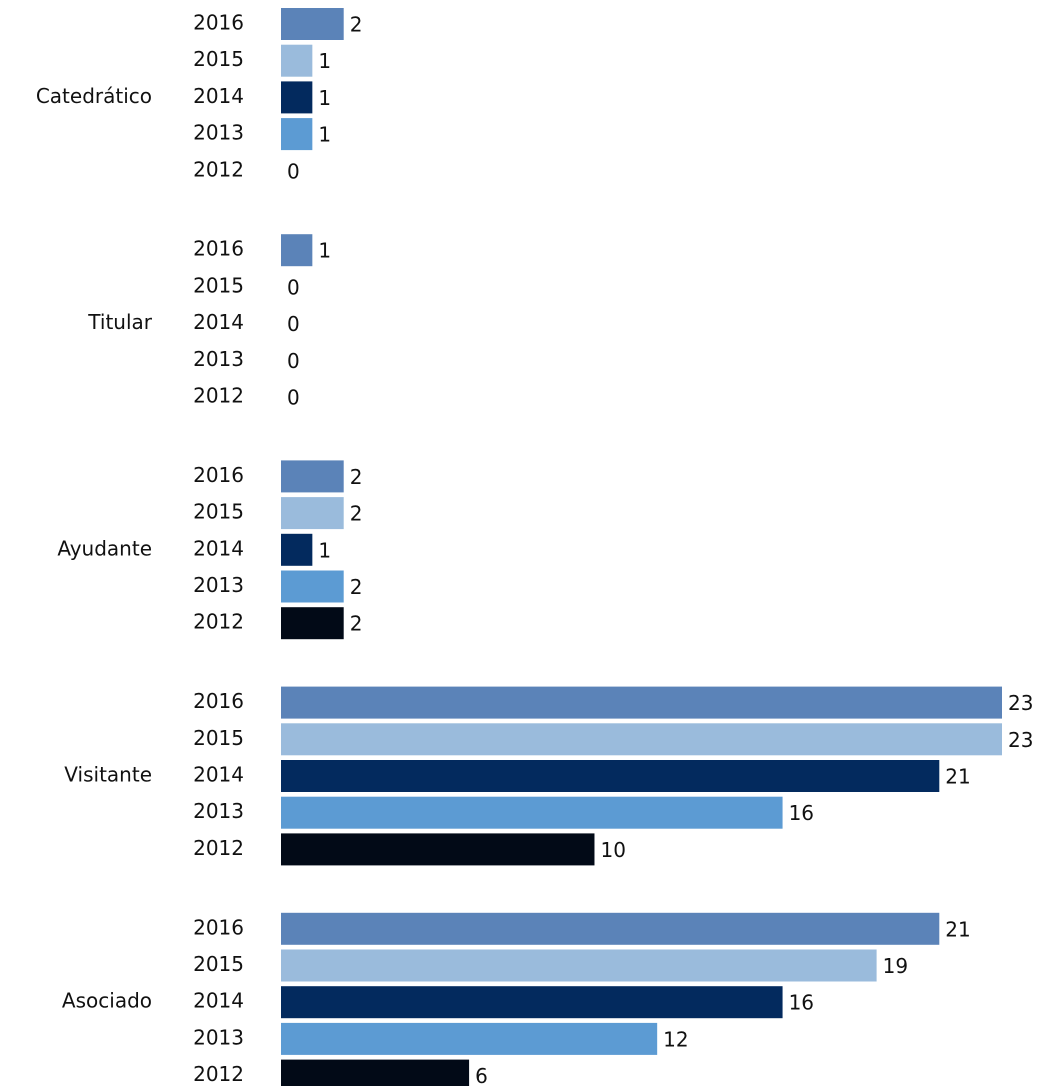 Image resolution: width=1046 pixels, height=1086 pixels. Describe the element at coordinates (104, 548) in the screenshot. I see `group-label: Ayudante` at that location.